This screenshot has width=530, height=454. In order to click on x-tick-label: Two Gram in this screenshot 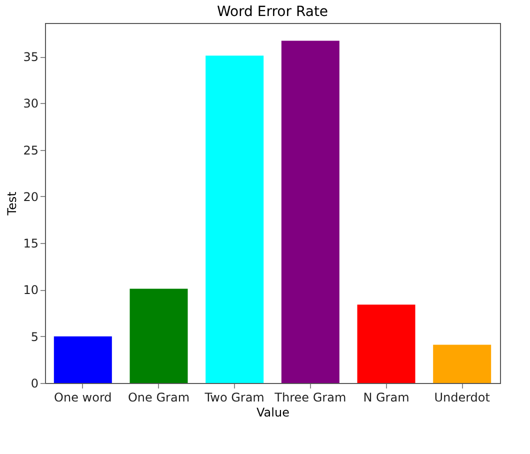, I will do `click(234, 397)`.